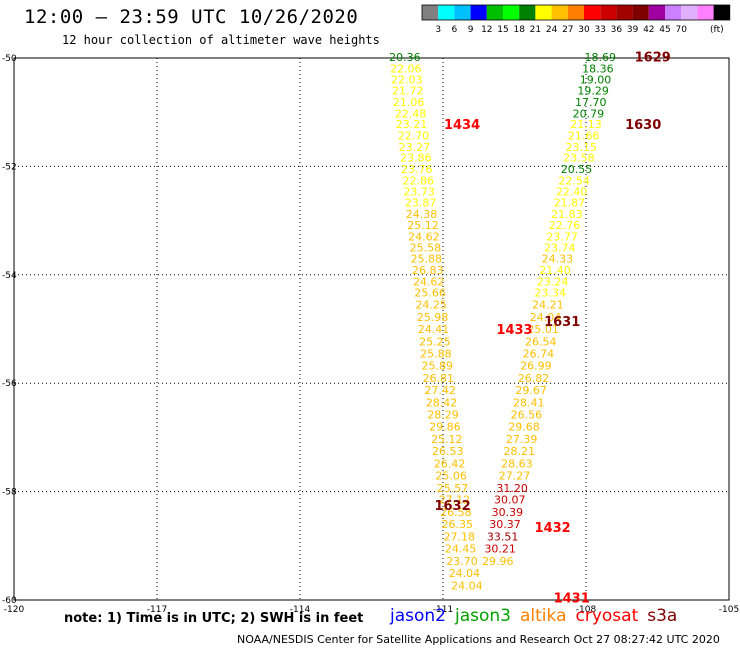 The width and height of the screenshot is (740, 650). Describe the element at coordinates (9, 493) in the screenshot. I see `y-tick-label: -58` at that location.